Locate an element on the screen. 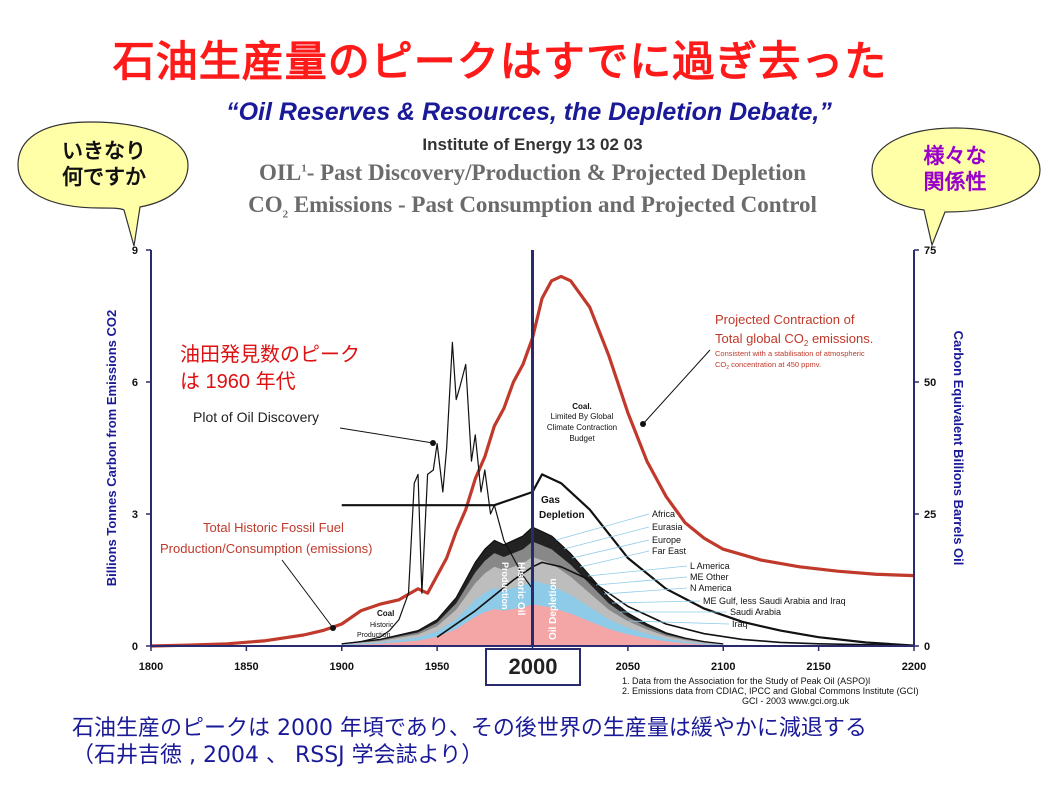 This screenshot has height=794, width=1058. footer-line2: （石井吉徳 , 2004 、 RSSJ 学会誌より） is located at coordinates (278, 755).